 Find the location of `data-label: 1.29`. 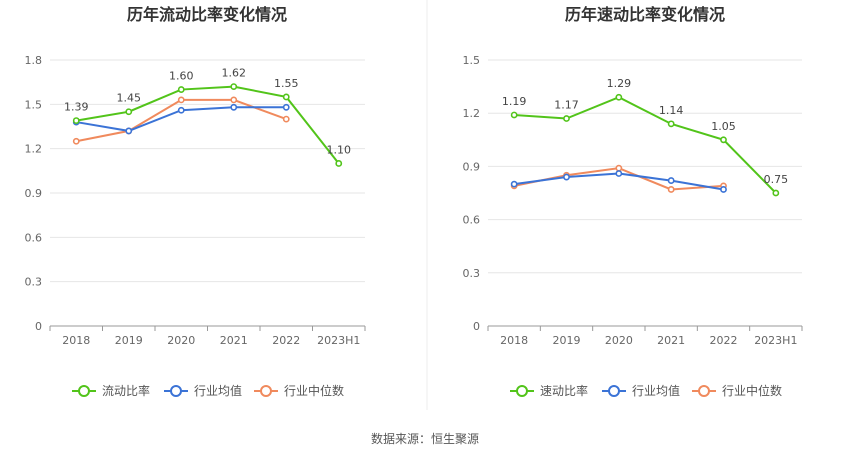

data-label: 1.29 is located at coordinates (619, 83).